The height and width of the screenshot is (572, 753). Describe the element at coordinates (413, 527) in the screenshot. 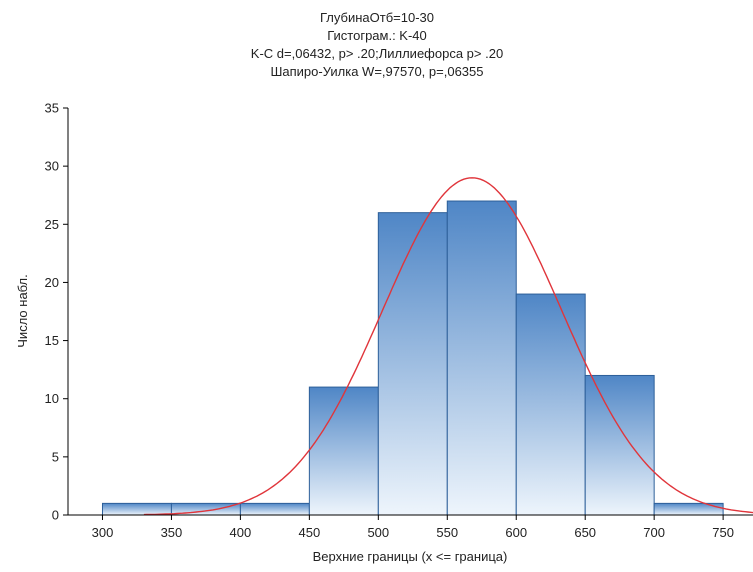

I see `x-axis-ticks: 300 350 400 450 500 550 600 650 700 750` at that location.